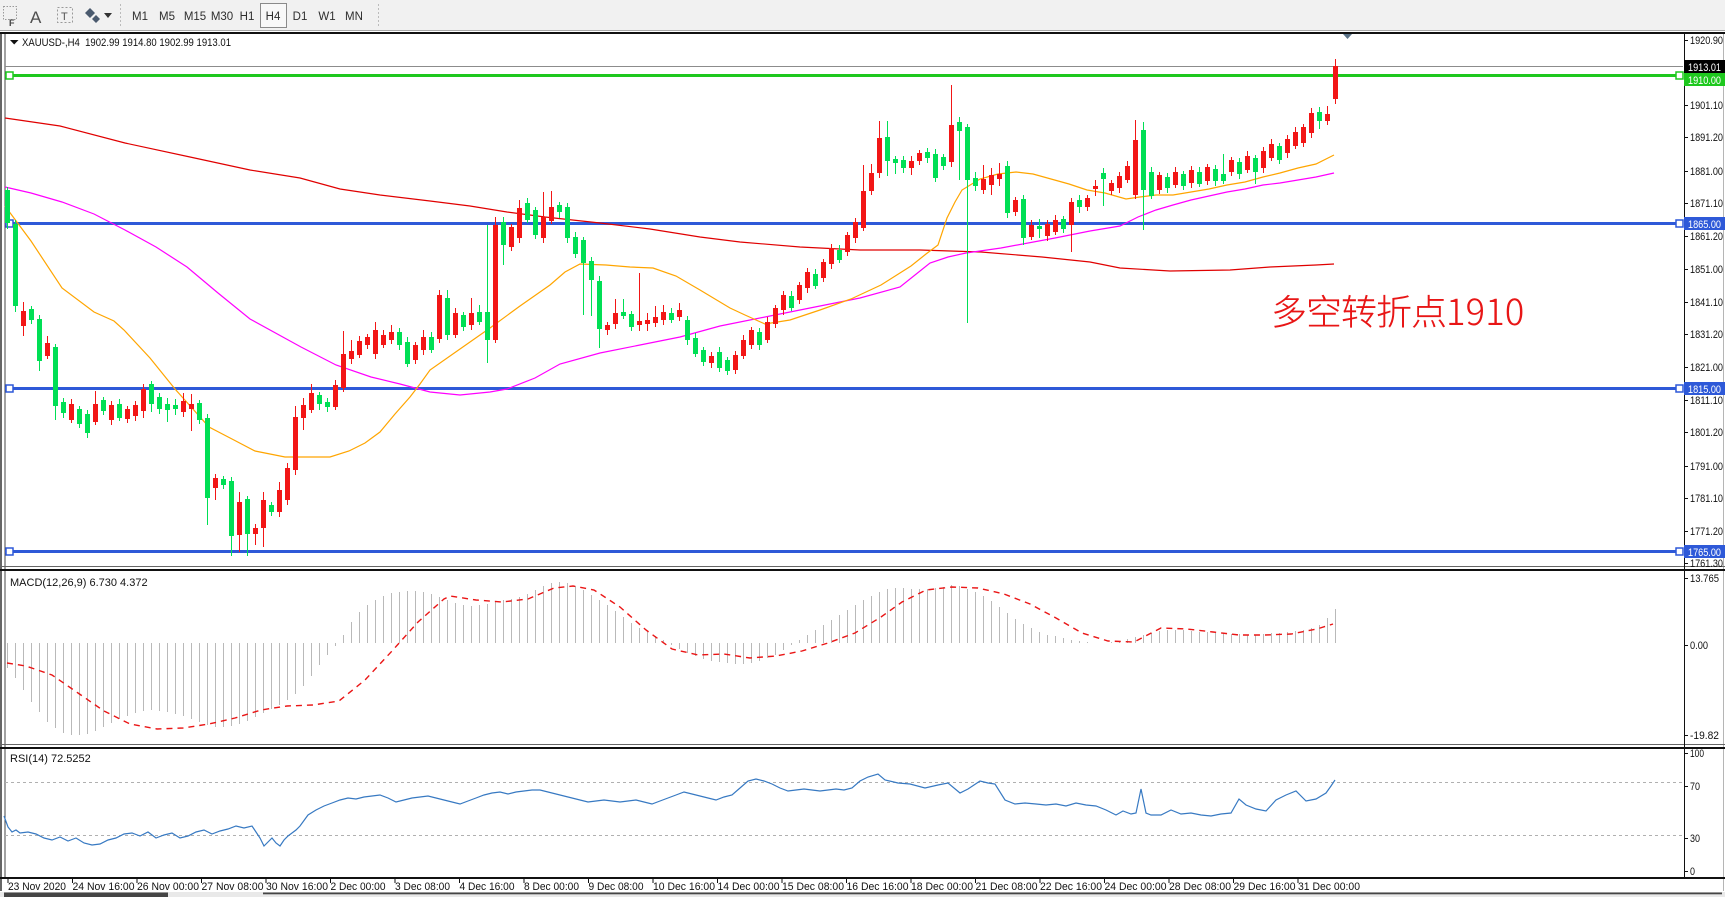 The image size is (1725, 902). I want to click on svg-text: 31 Dec 00:00, so click(1329, 887).